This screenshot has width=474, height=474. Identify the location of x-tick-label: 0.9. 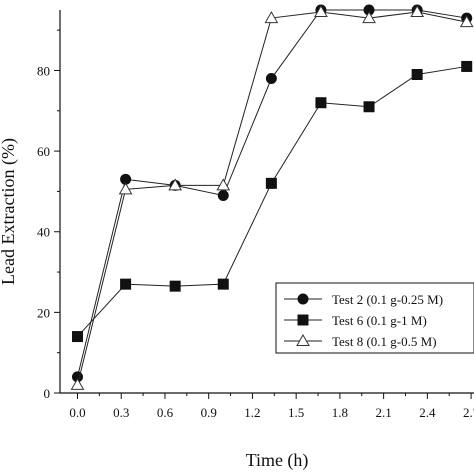
(209, 412).